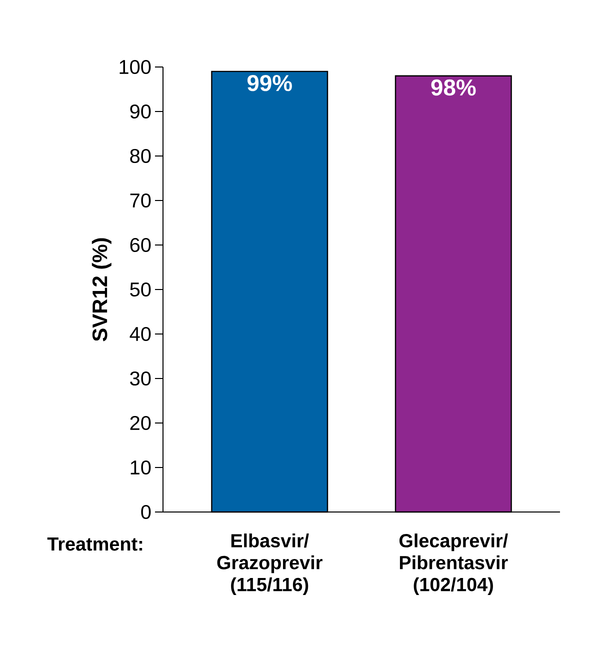 This screenshot has width=600, height=649. I want to click on y-tick-label: 30, so click(140, 378).